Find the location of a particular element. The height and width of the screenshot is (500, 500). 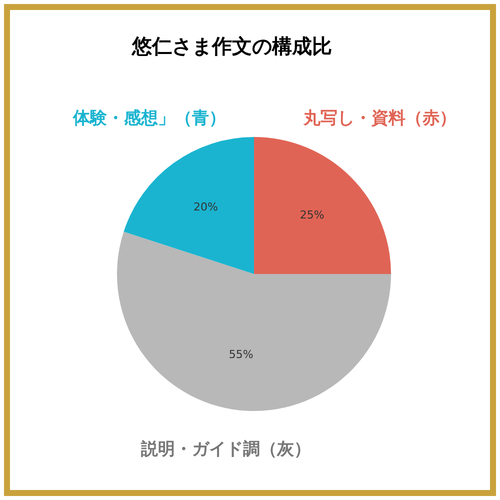

data-label: 55% is located at coordinates (241, 355).